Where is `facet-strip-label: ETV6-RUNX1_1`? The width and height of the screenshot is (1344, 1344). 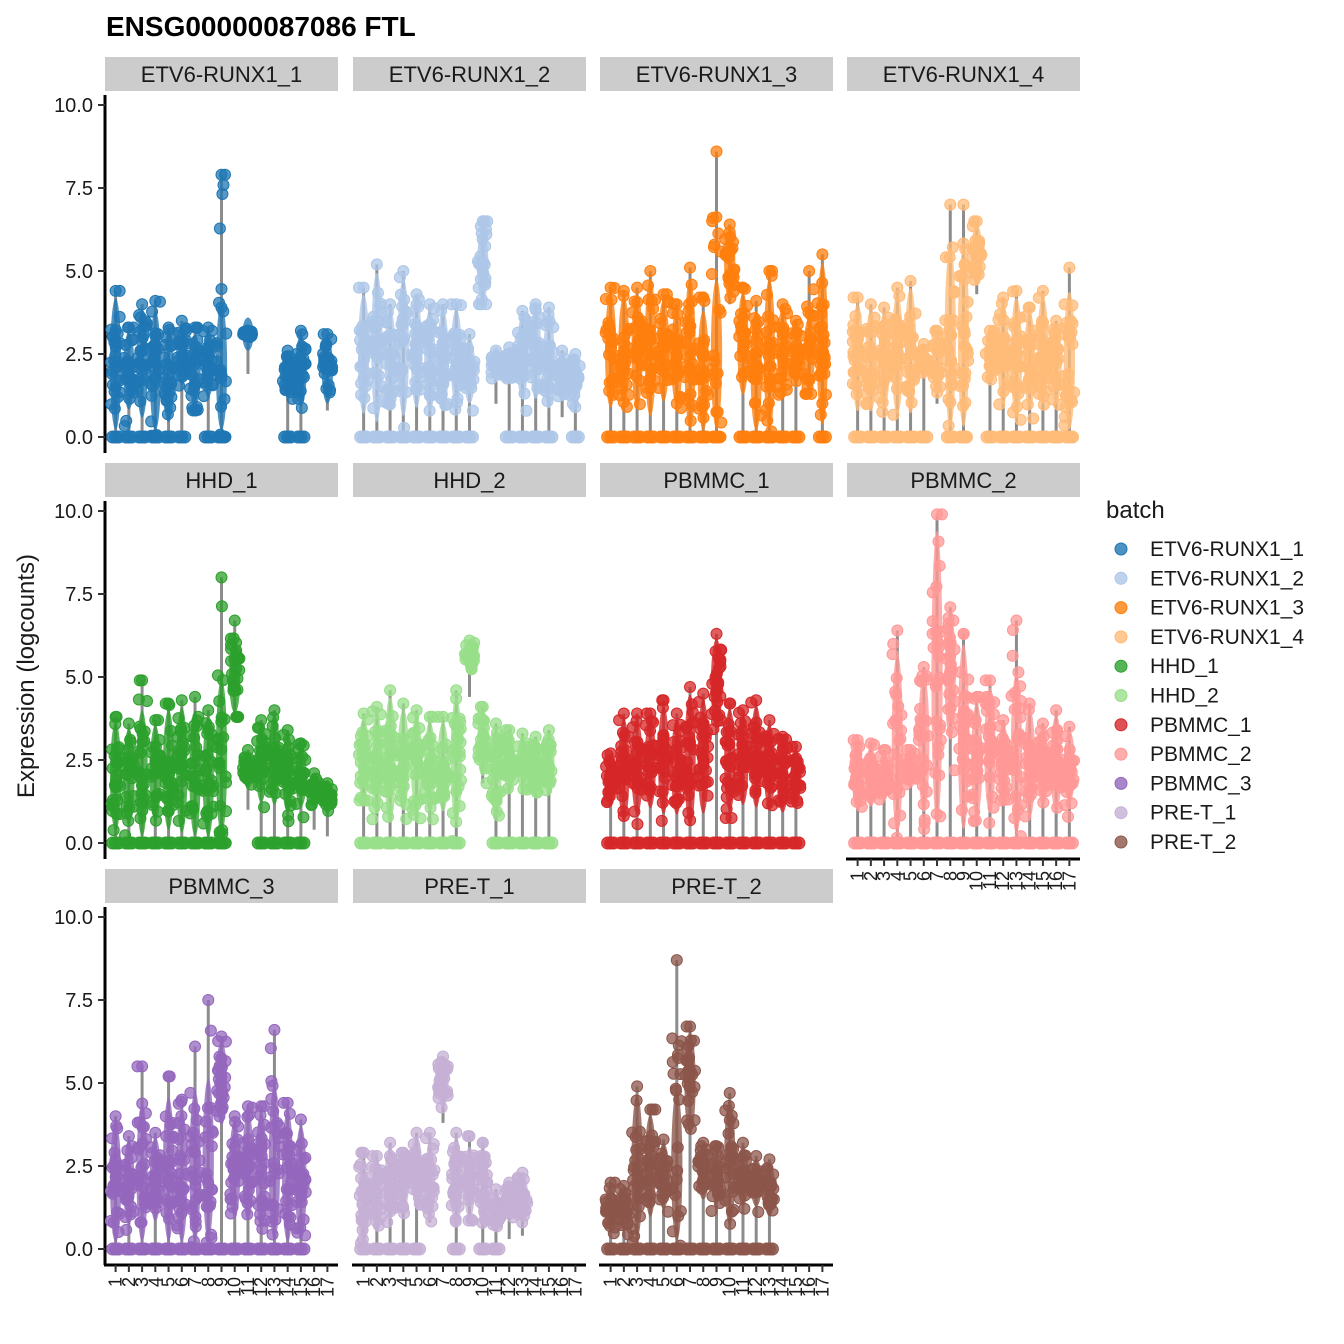 facet-strip-label: ETV6-RUNX1_1 is located at coordinates (221, 74).